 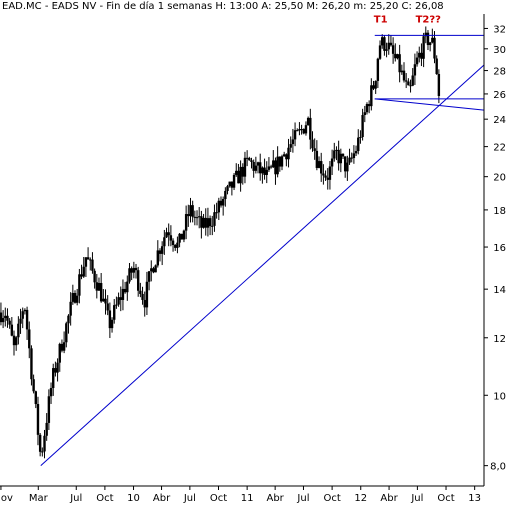 I want to click on y-tick-label: 30, so click(x=499, y=50).